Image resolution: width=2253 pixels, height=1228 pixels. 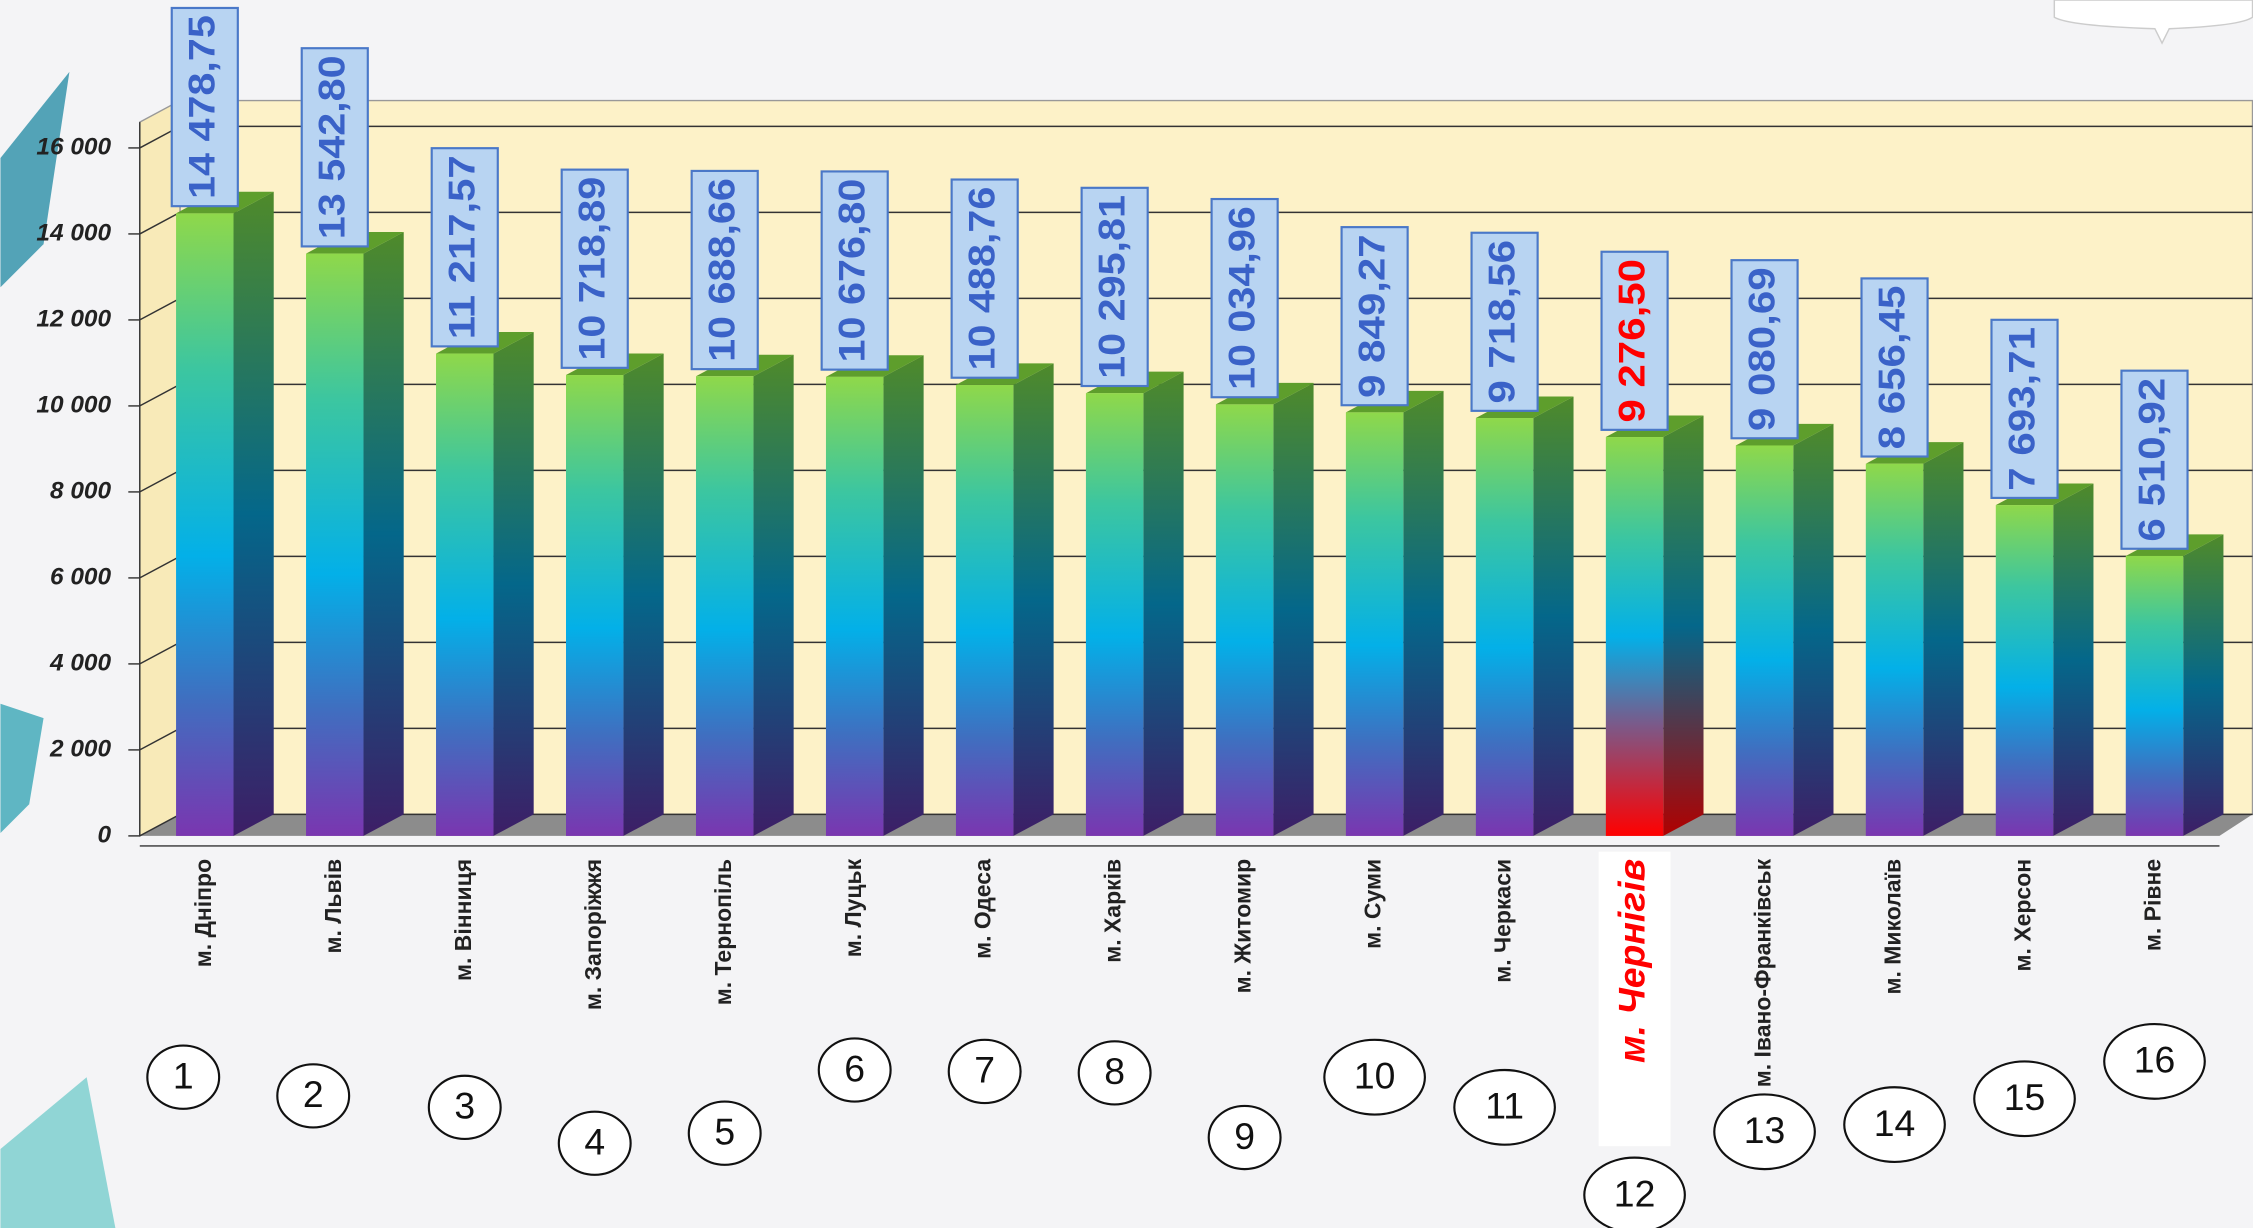 What do you see at coordinates (2021, 409) in the screenshot?
I see `value-label: 7 693,71` at bounding box center [2021, 409].